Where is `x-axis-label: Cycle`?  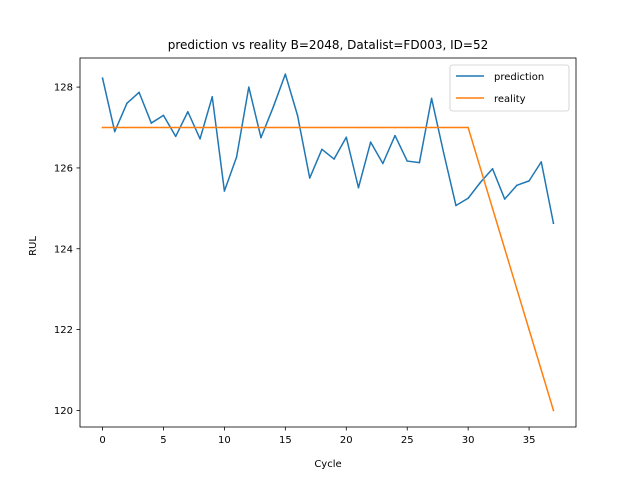
x-axis-label: Cycle is located at coordinates (327, 464).